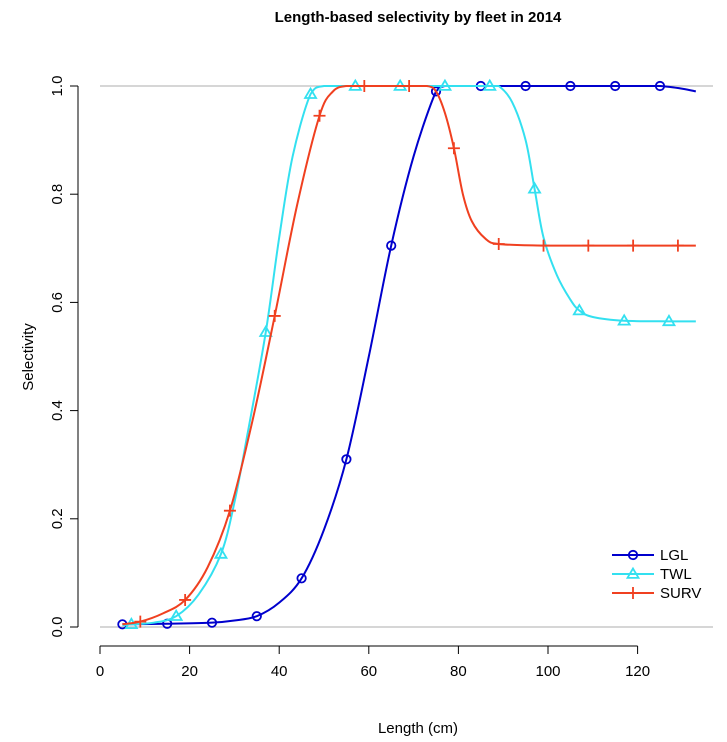 The width and height of the screenshot is (727, 742). What do you see at coordinates (368, 671) in the screenshot?
I see `x-tick-label: 60` at bounding box center [368, 671].